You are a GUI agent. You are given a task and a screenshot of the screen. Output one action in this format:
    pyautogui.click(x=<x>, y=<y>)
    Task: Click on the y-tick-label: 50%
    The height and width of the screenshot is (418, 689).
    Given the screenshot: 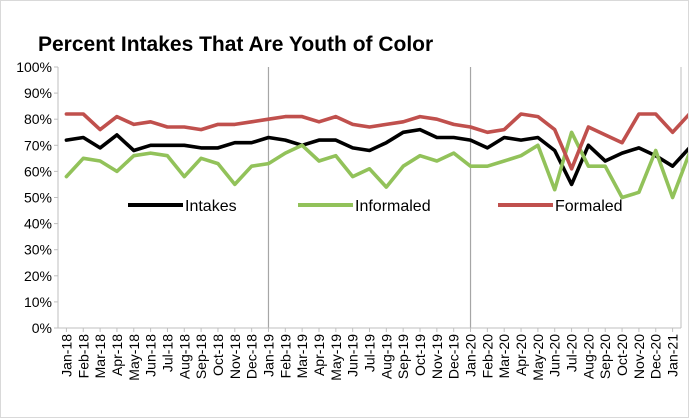 What is the action you would take?
    pyautogui.click(x=38, y=198)
    